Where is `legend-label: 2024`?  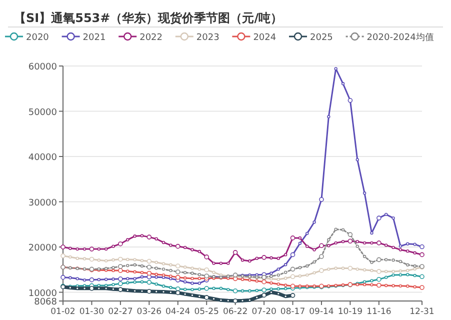 legend-label: 2024 is located at coordinates (264, 38).